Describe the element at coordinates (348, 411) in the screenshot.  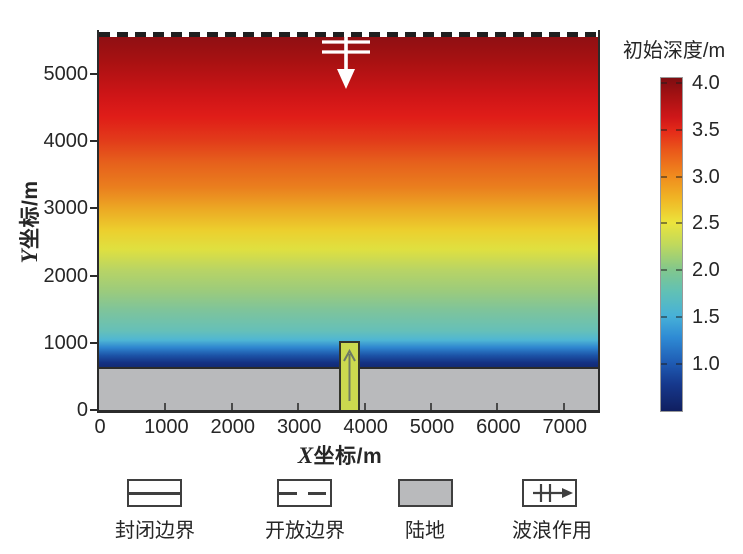
I see `plot-border-bottom` at that location.